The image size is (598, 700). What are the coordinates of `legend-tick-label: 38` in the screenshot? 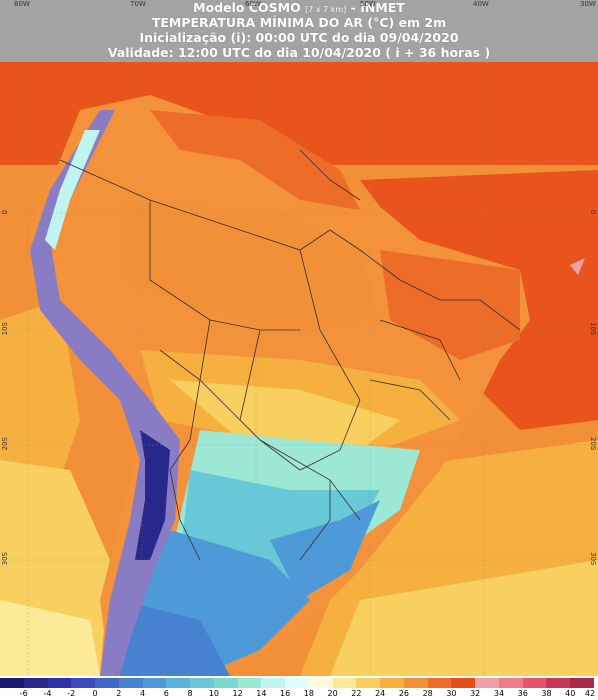 It's located at (546, 693).